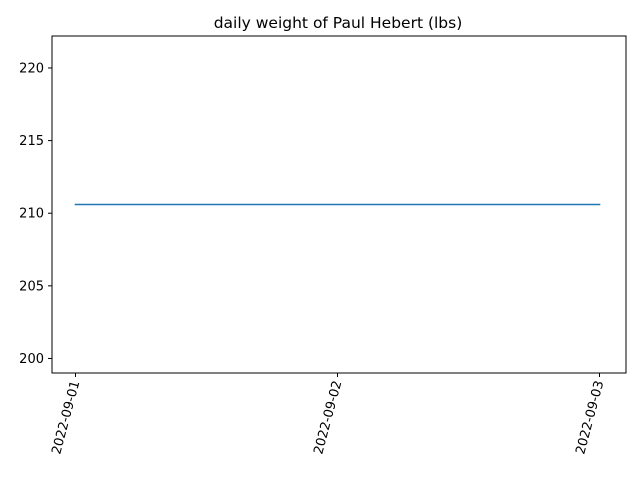 Image resolution: width=640 pixels, height=480 pixels. I want to click on chart-title: daily weight of Paul Hebert (lbs), so click(338, 23).